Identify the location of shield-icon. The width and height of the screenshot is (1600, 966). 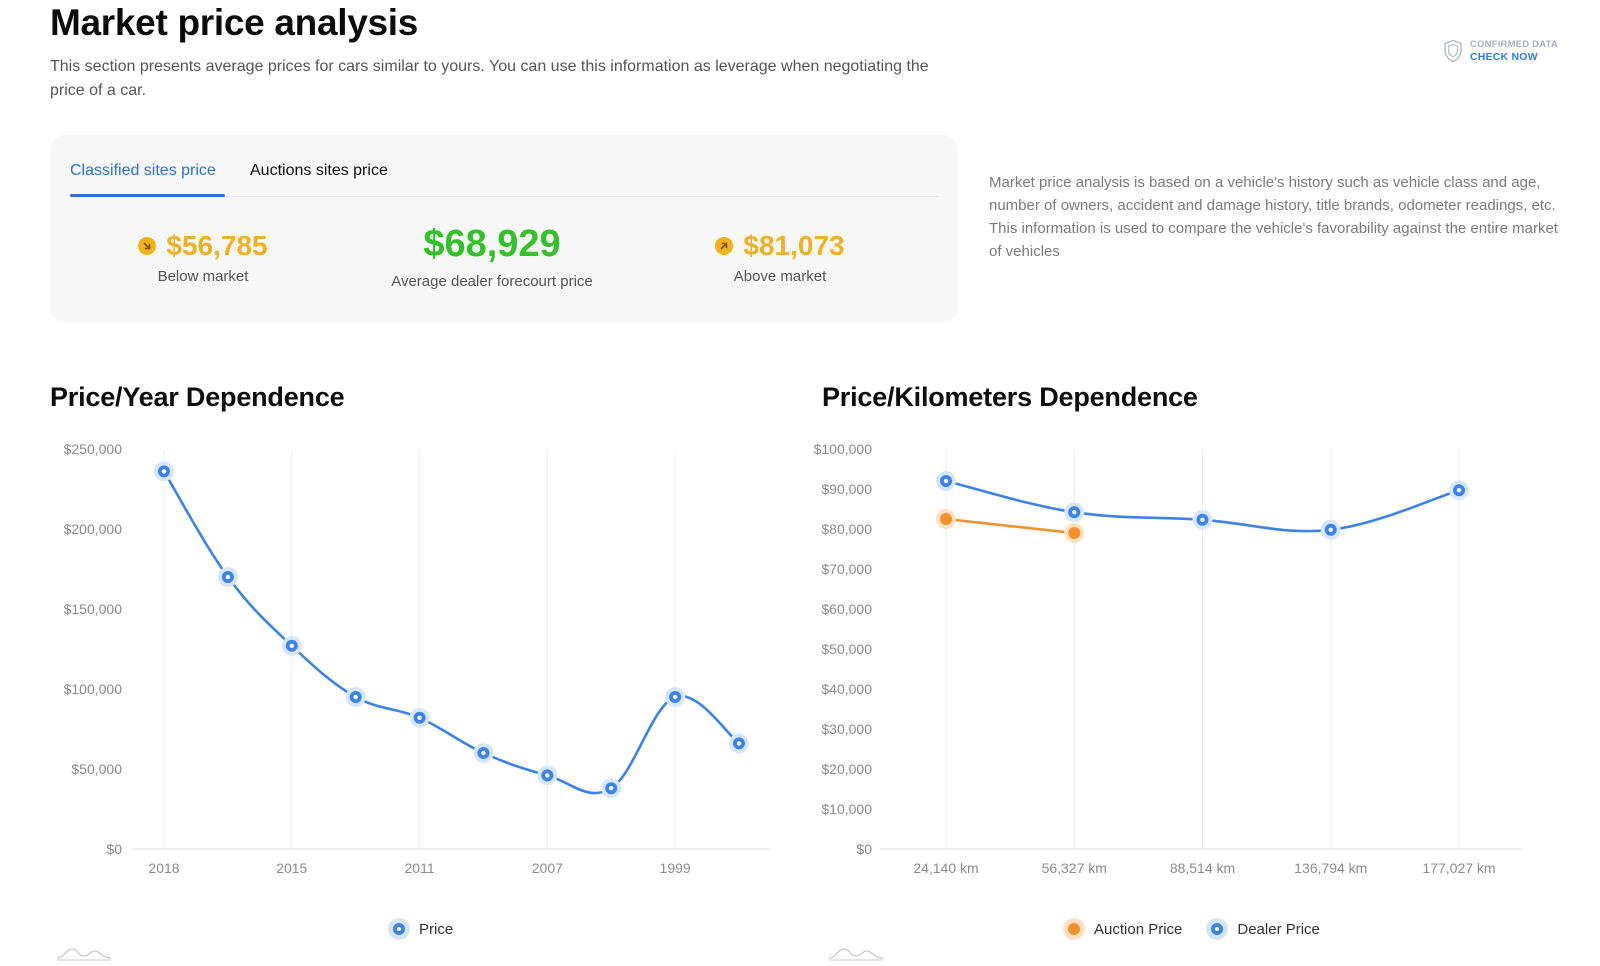
(1453, 51).